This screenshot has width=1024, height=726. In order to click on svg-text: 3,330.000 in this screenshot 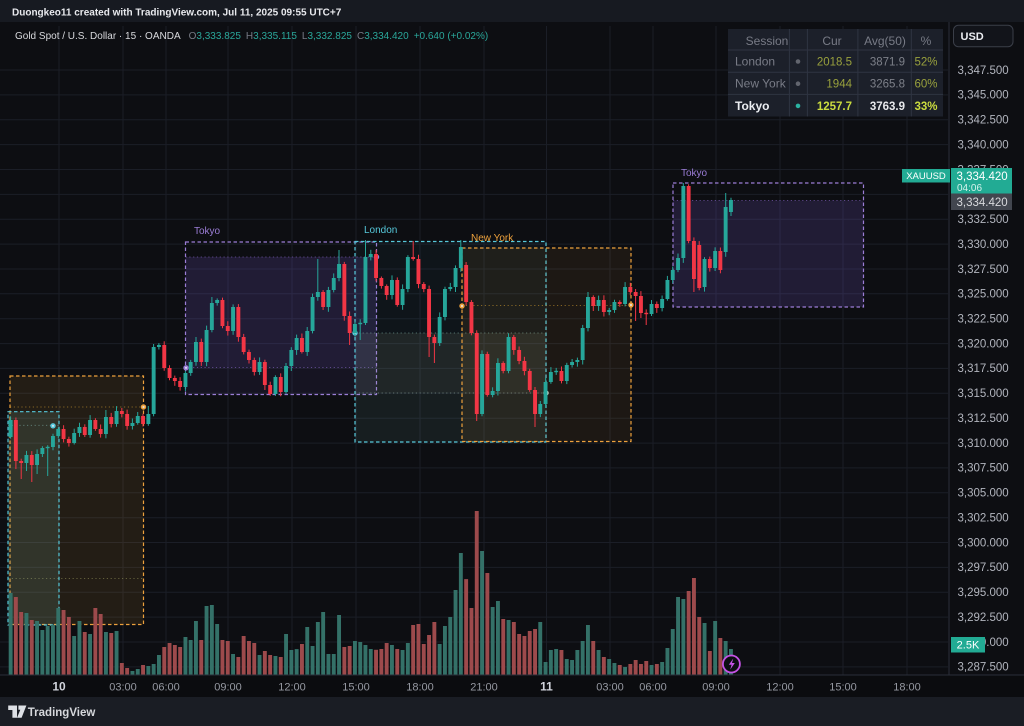, I will do `click(983, 245)`.